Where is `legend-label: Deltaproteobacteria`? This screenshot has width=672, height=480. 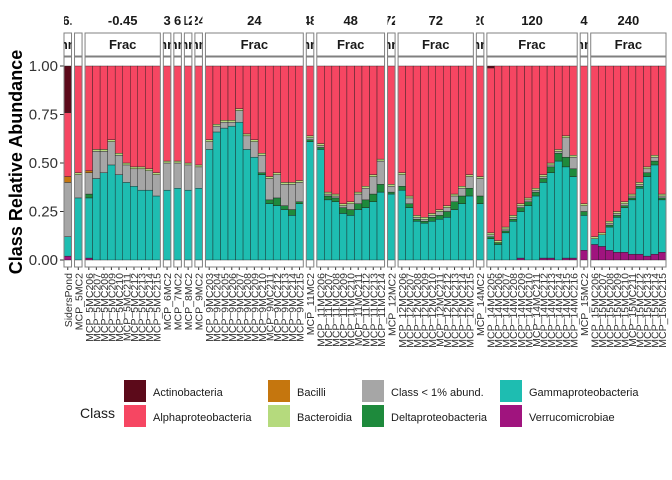
legend-label: Deltaproteobacteria is located at coordinates (439, 418).